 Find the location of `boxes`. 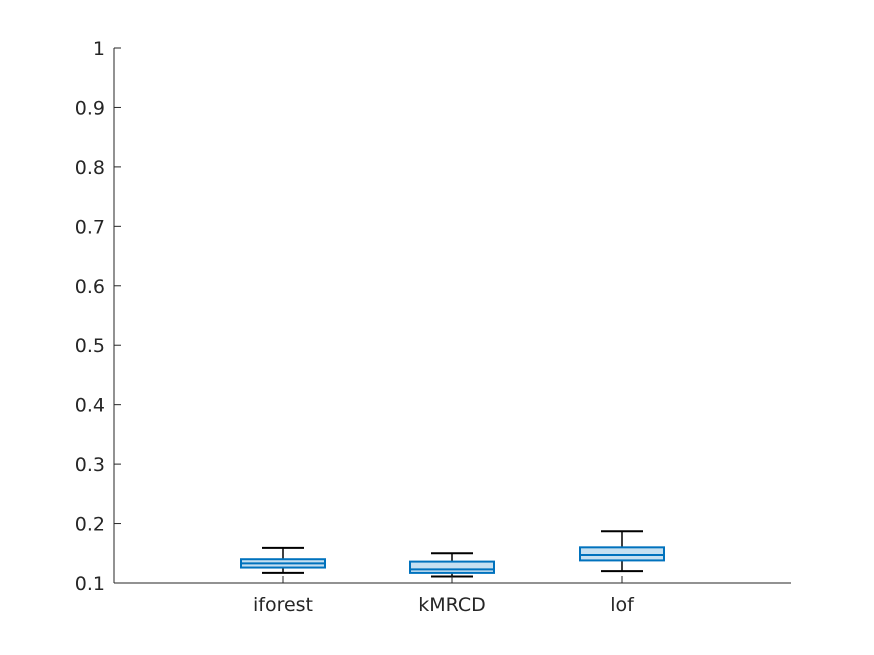

boxes is located at coordinates (452, 554).